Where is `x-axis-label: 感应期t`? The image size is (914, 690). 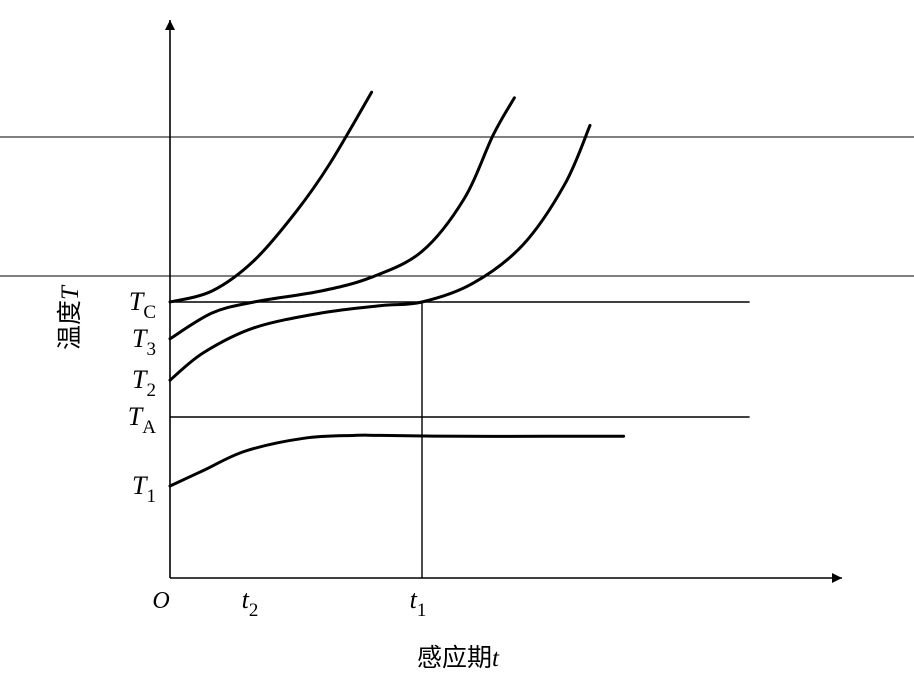
x-axis-label: 感应期t is located at coordinates (458, 658).